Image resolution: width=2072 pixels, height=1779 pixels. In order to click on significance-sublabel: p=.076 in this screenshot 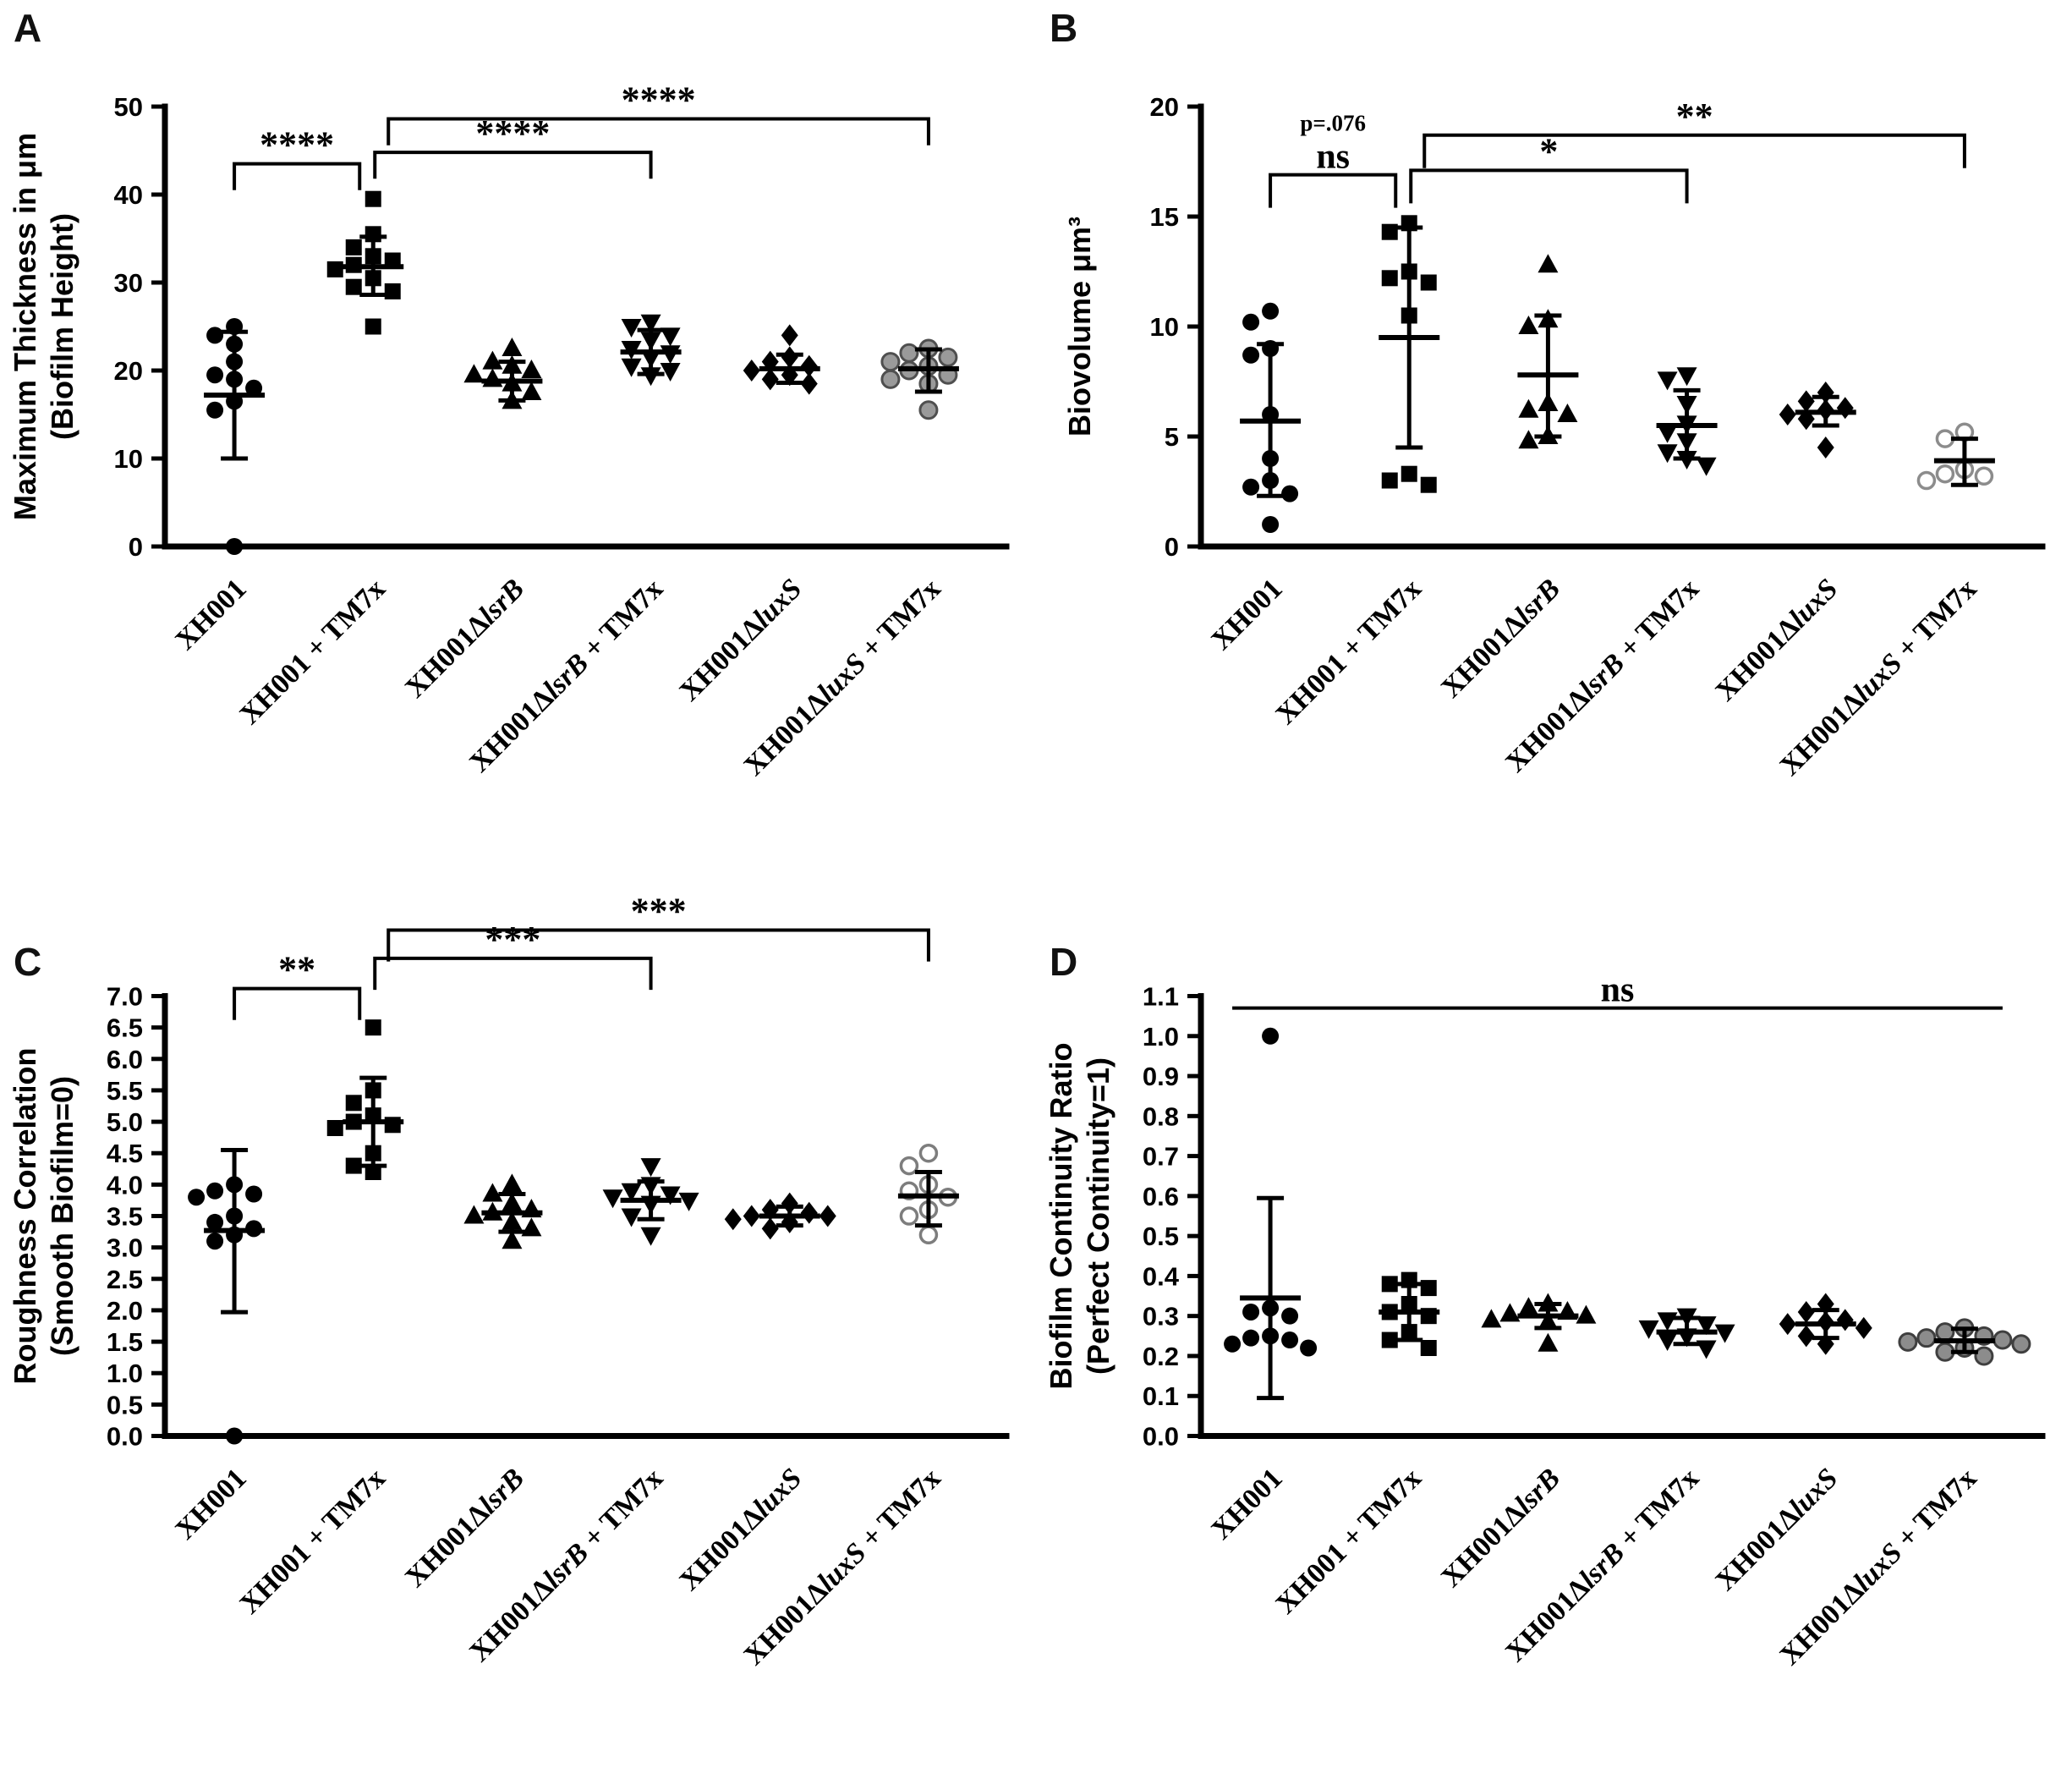, I will do `click(1333, 123)`.